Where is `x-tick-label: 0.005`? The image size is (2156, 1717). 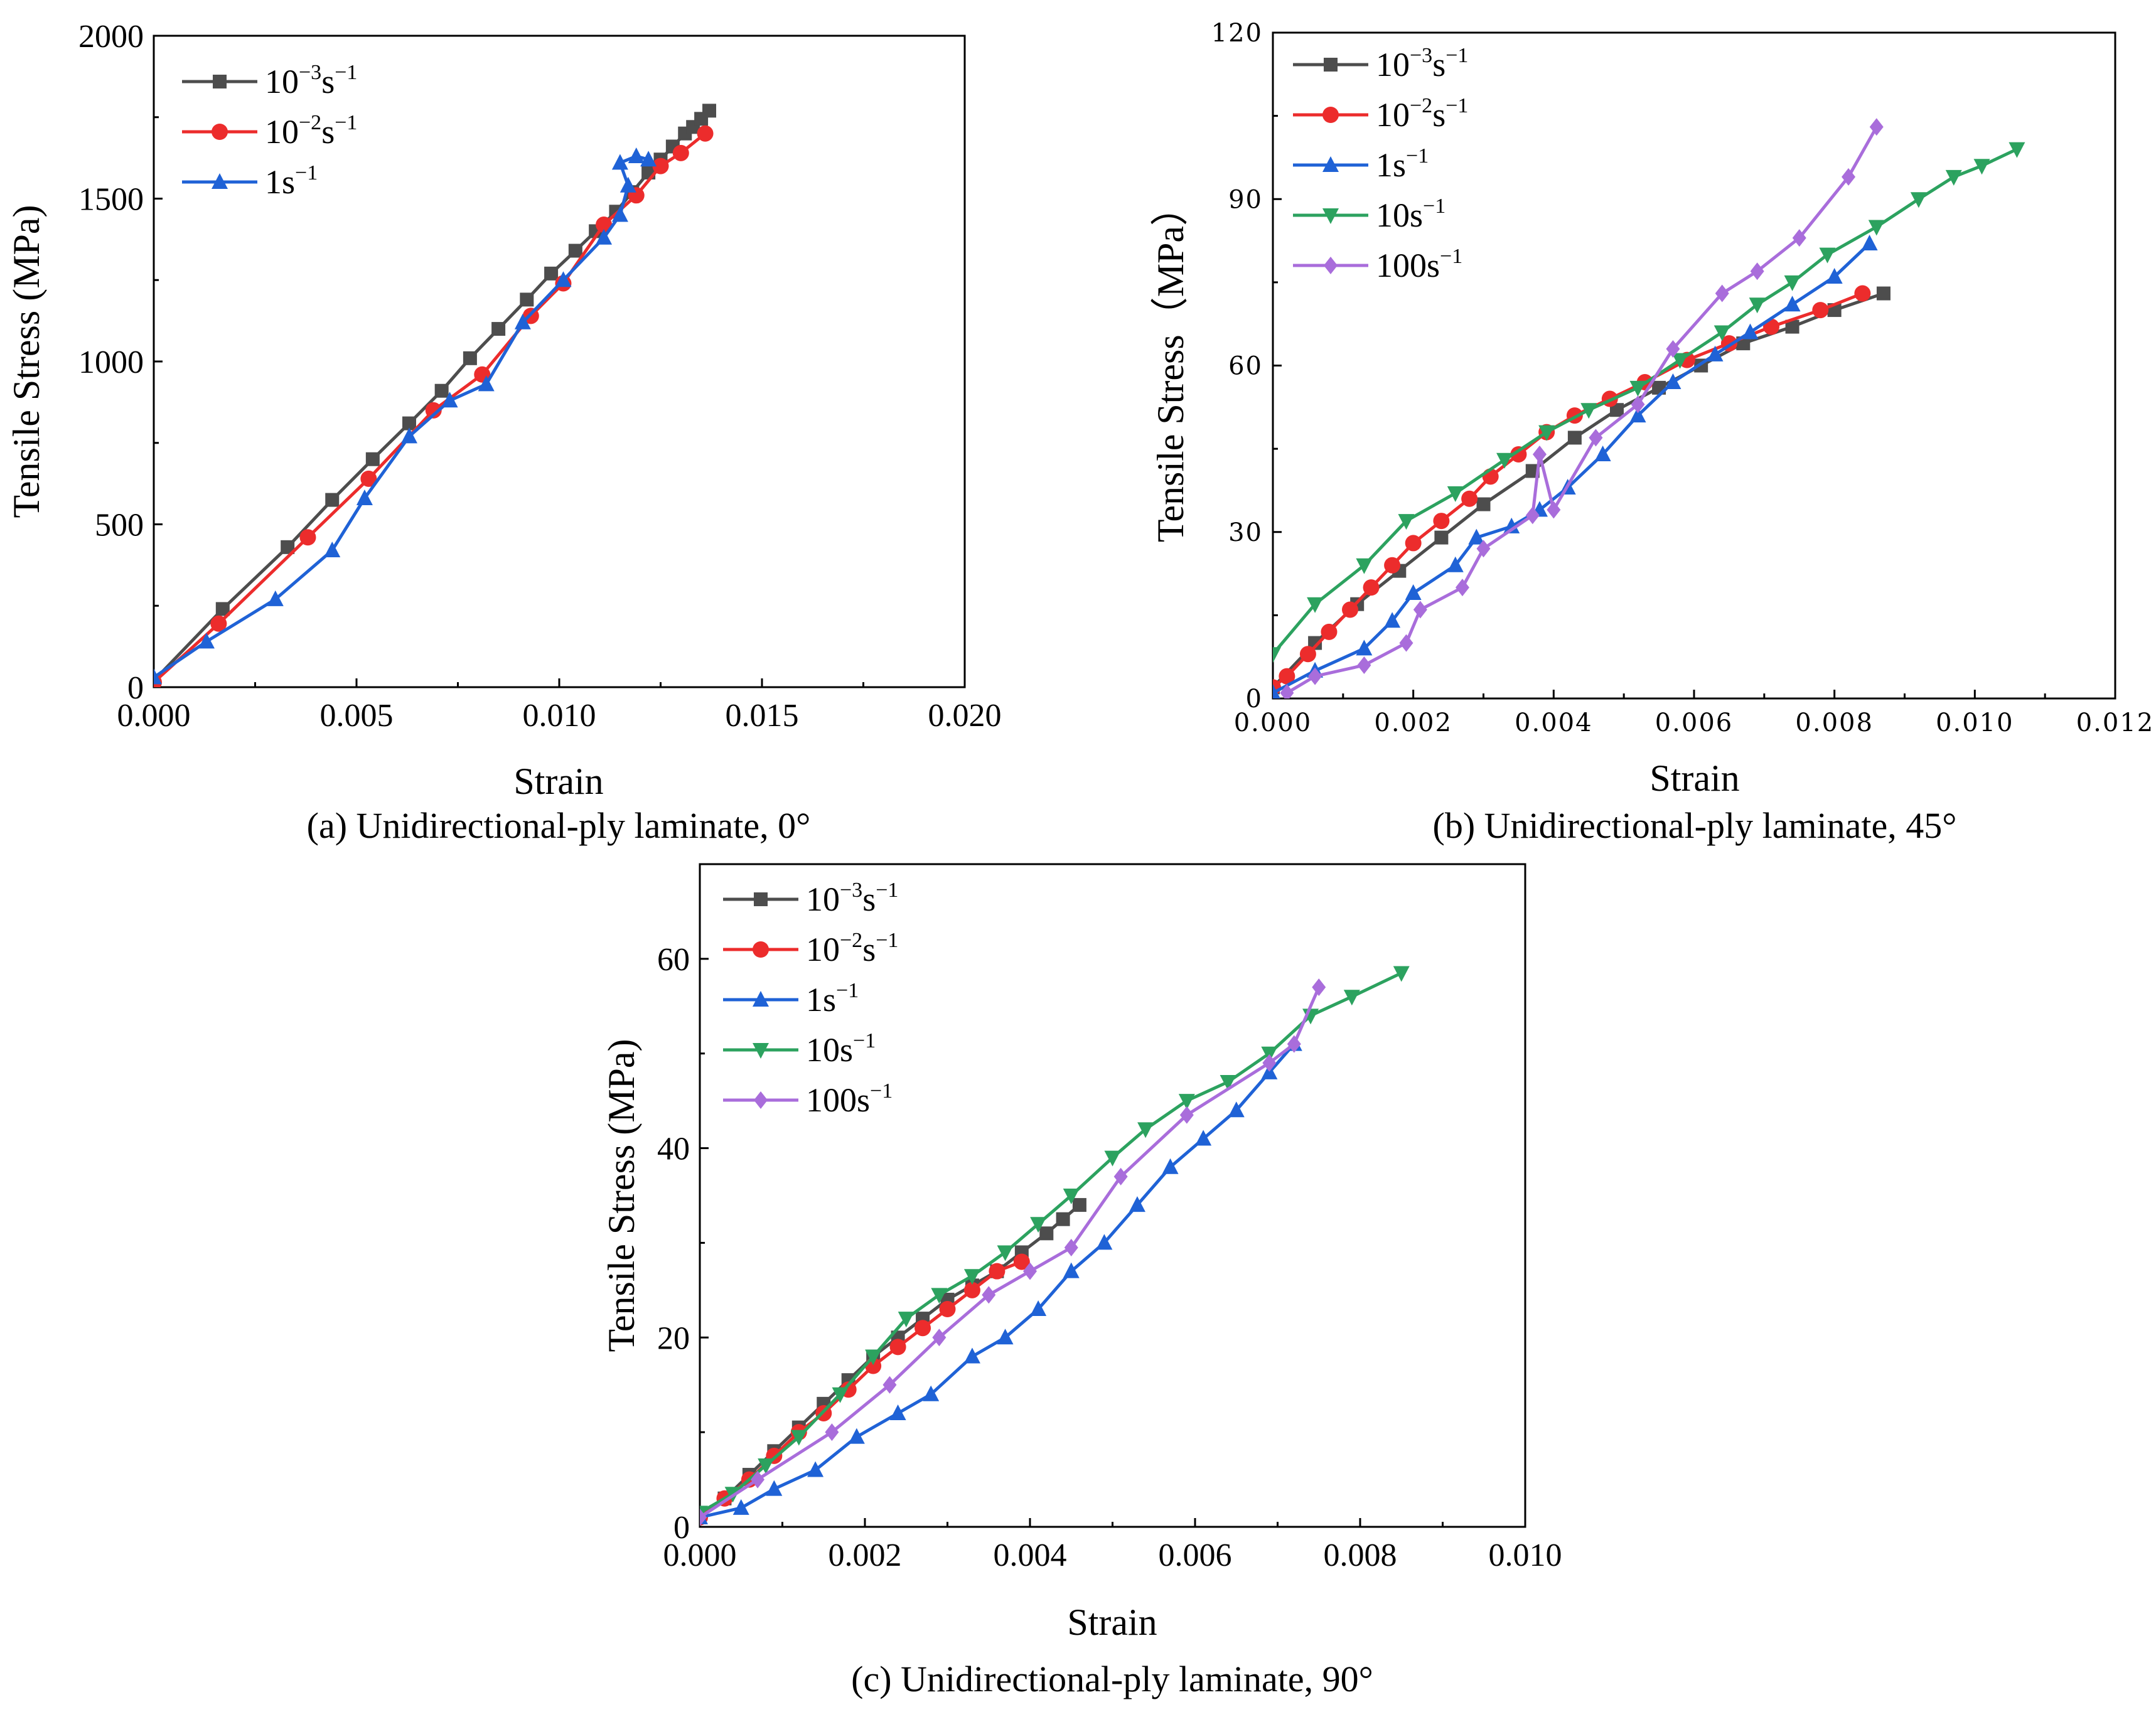 x-tick-label: 0.005 is located at coordinates (357, 716).